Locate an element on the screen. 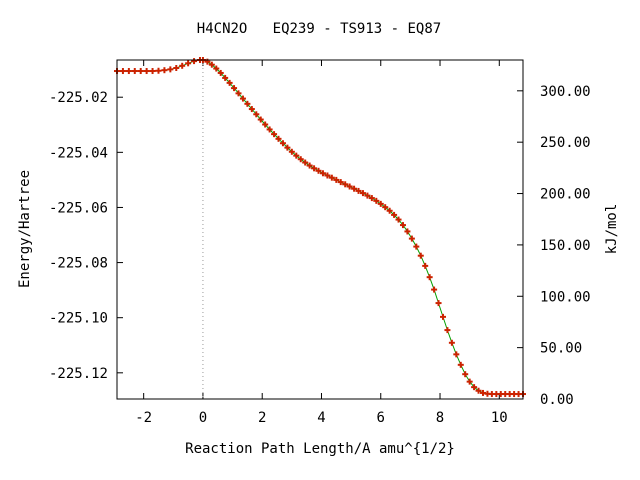 The height and width of the screenshot is (480, 640). x-tick-label: 0 is located at coordinates (203, 418).